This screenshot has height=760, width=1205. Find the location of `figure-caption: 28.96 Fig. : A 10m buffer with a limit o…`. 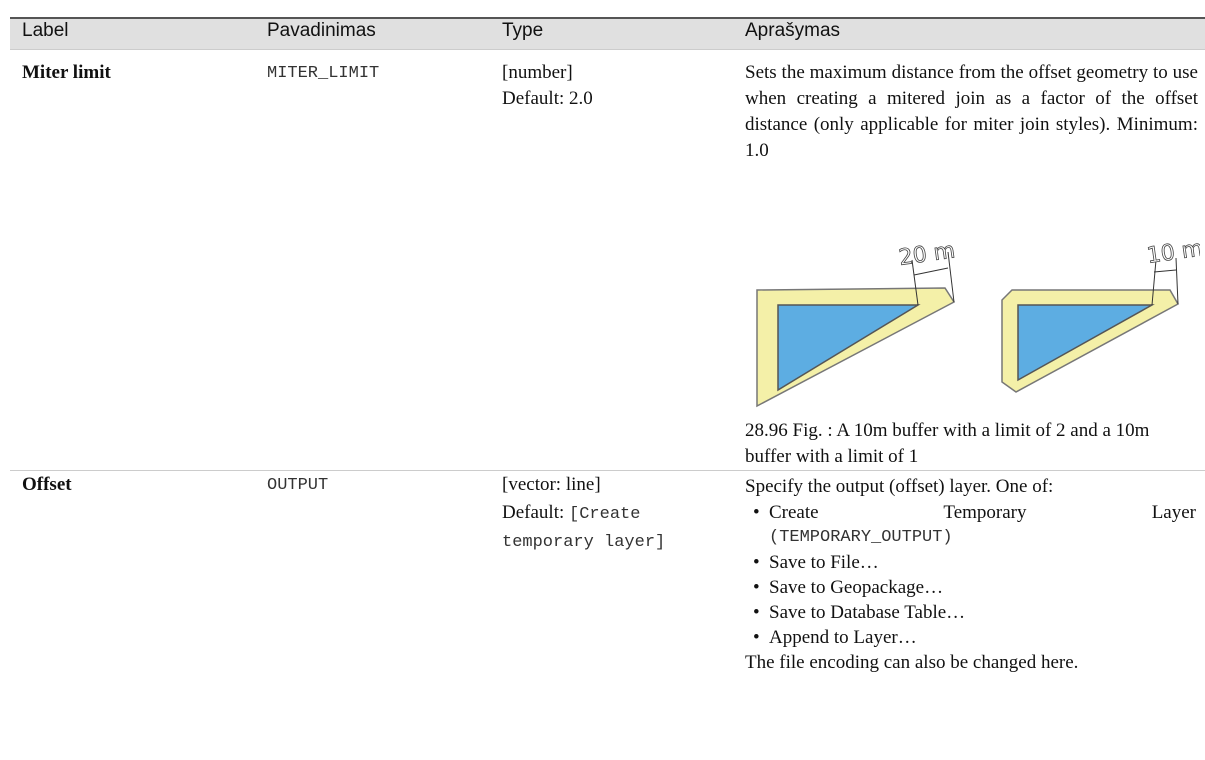

figure-caption: 28.96 Fig. : A 10m buffer with a limit o… is located at coordinates (947, 443).